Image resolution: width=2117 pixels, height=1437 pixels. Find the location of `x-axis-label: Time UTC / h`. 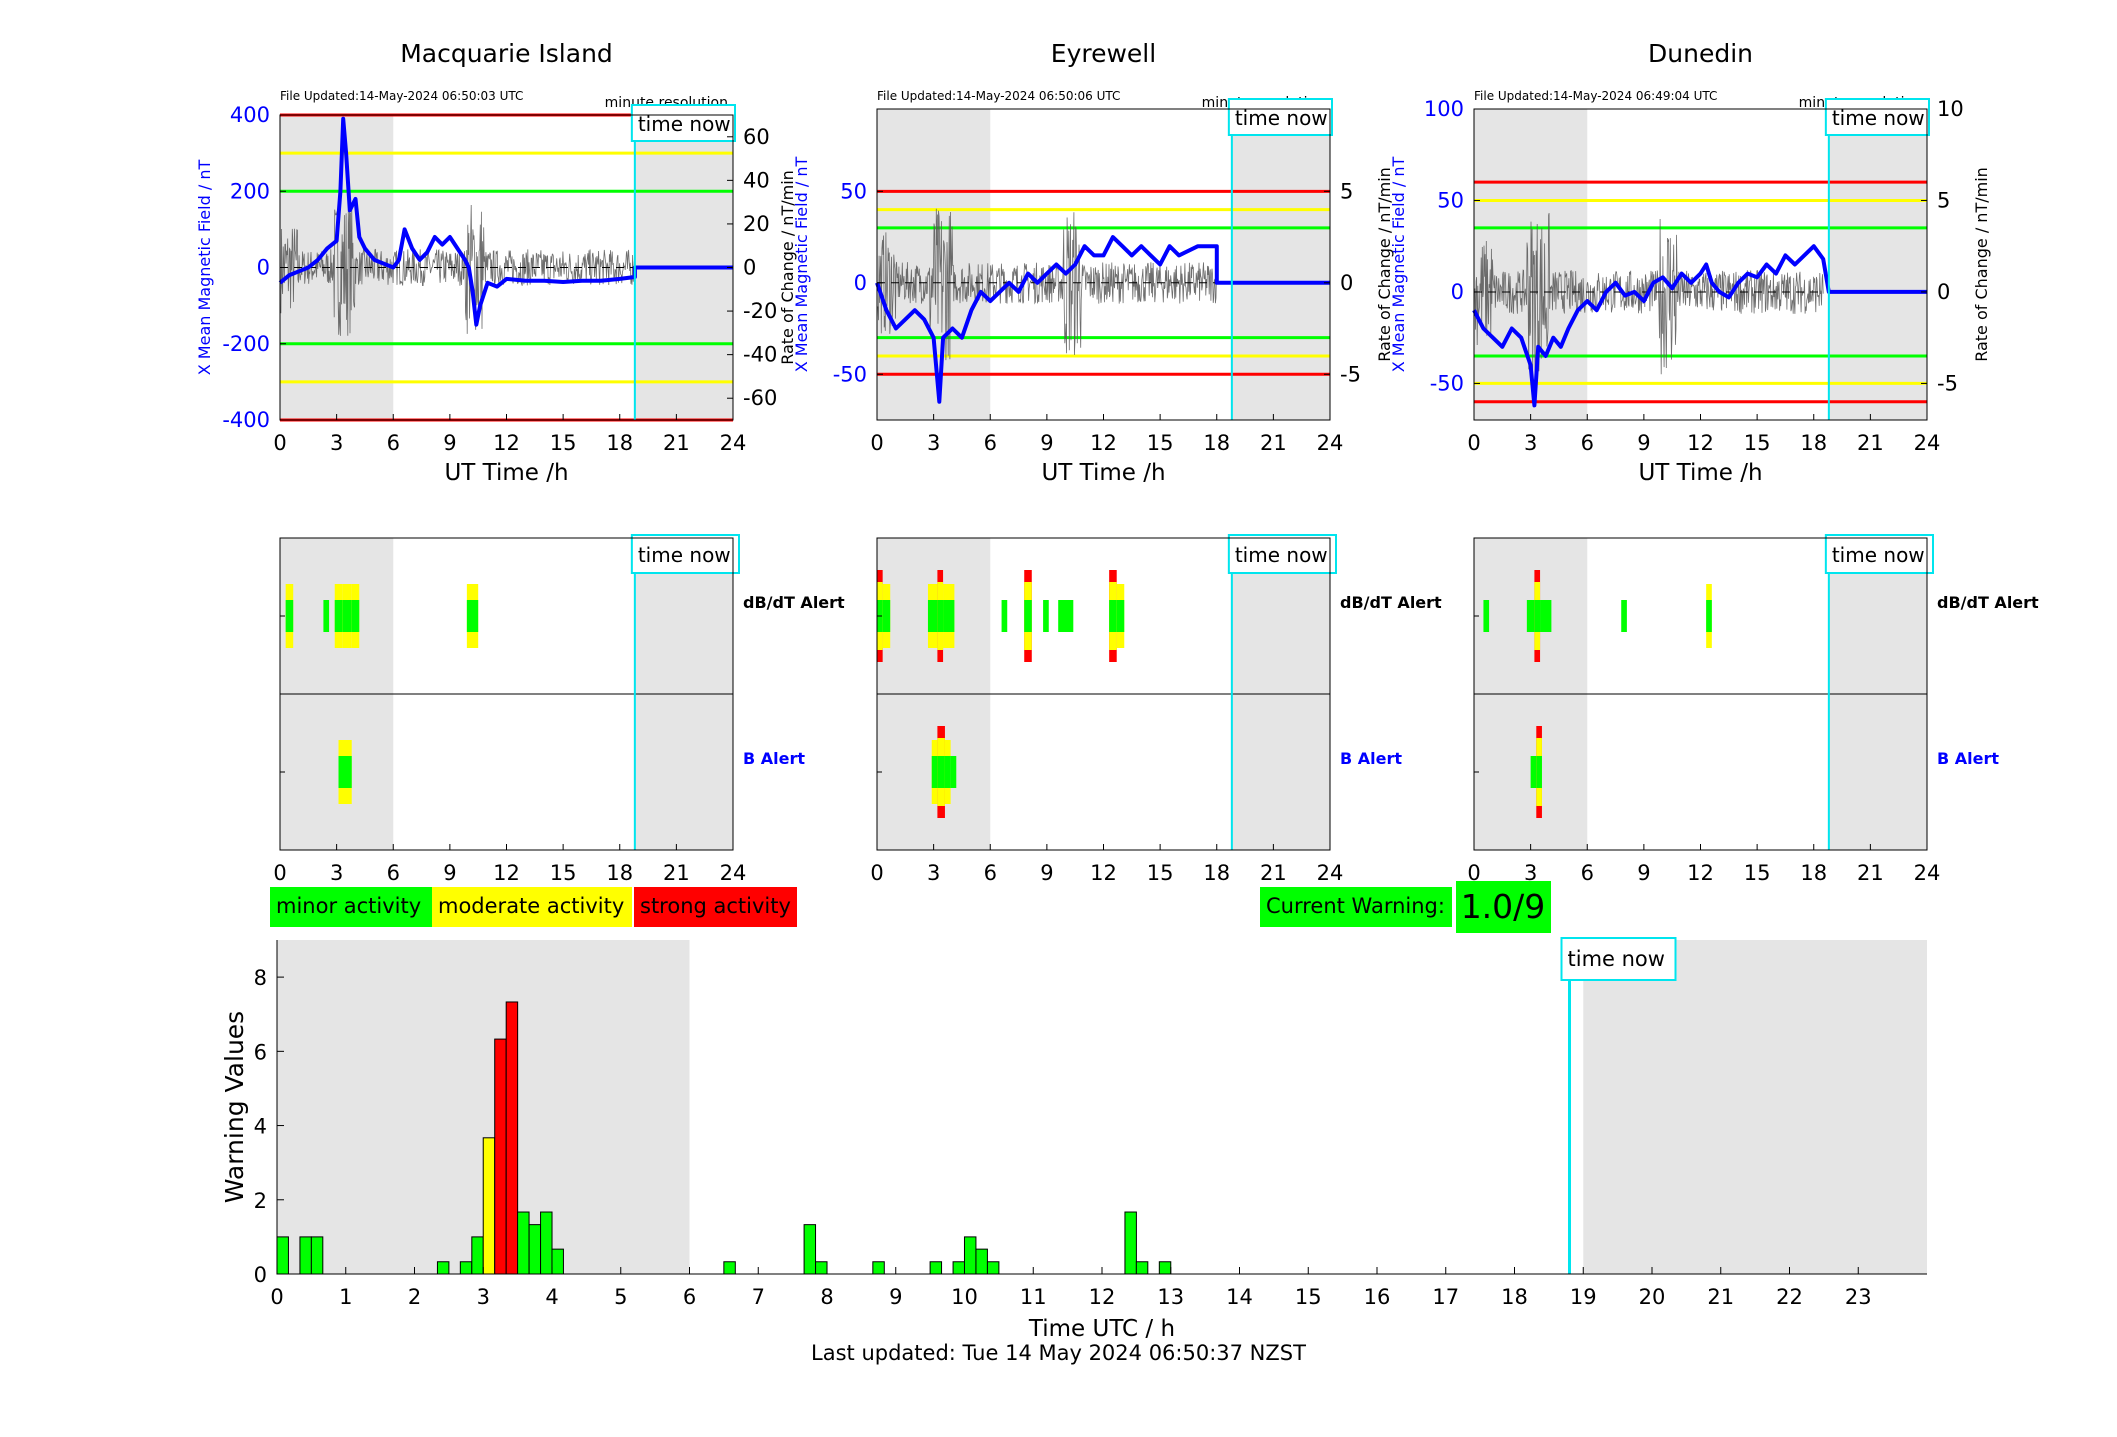

x-axis-label: Time UTC / h is located at coordinates (1101, 1329).